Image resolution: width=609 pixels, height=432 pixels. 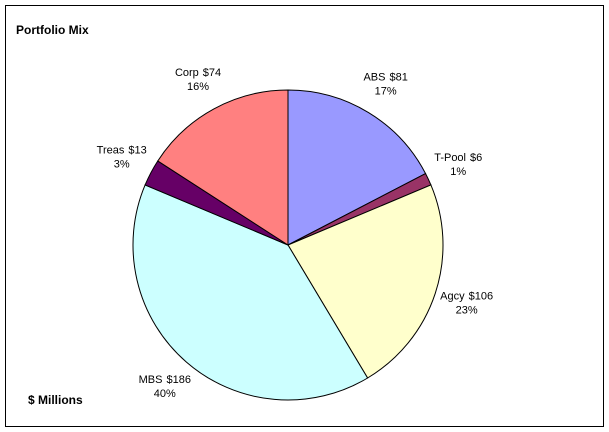 What do you see at coordinates (111, 150) in the screenshot?
I see `category-label: Treas` at bounding box center [111, 150].